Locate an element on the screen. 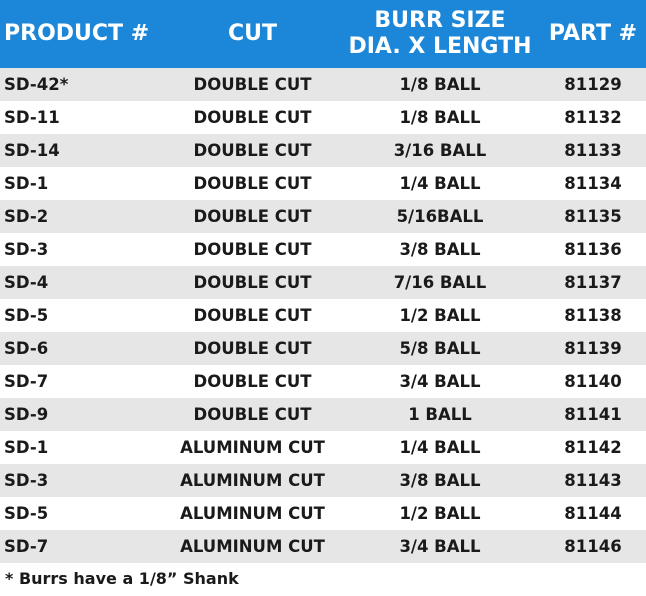  table-cell: 81136 is located at coordinates (593, 249).